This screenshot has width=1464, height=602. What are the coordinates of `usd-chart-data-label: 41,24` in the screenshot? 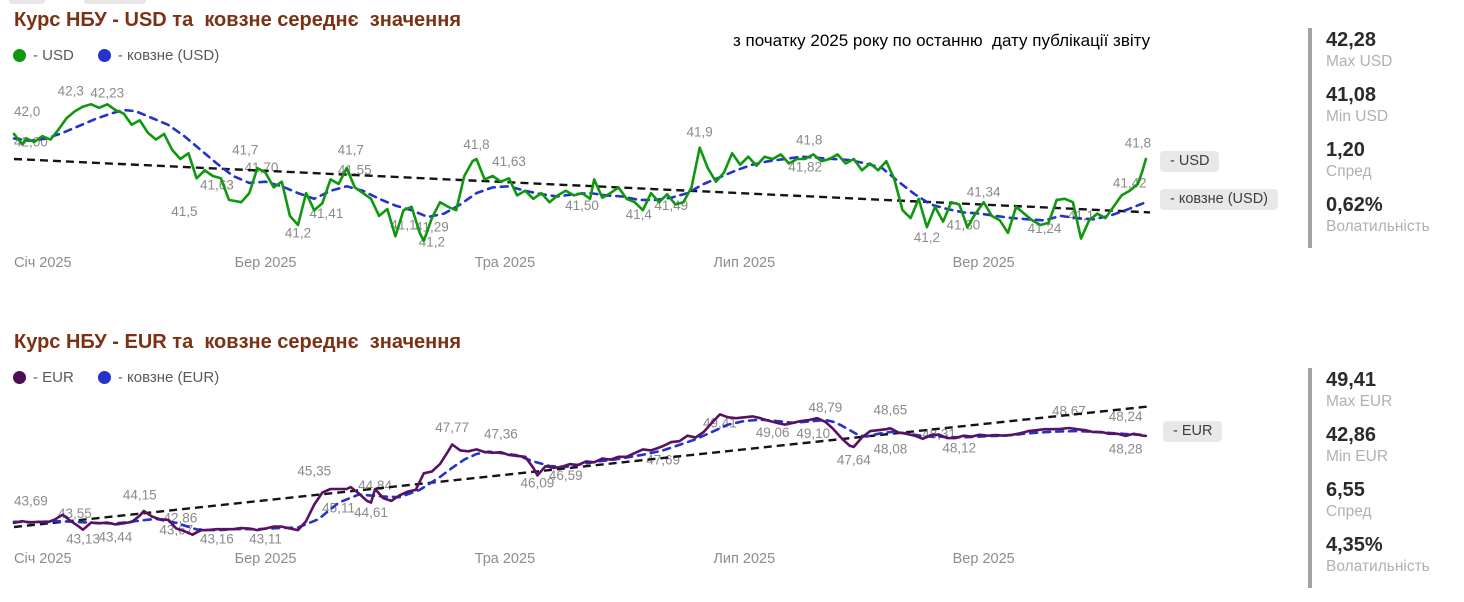 It's located at (1045, 228).